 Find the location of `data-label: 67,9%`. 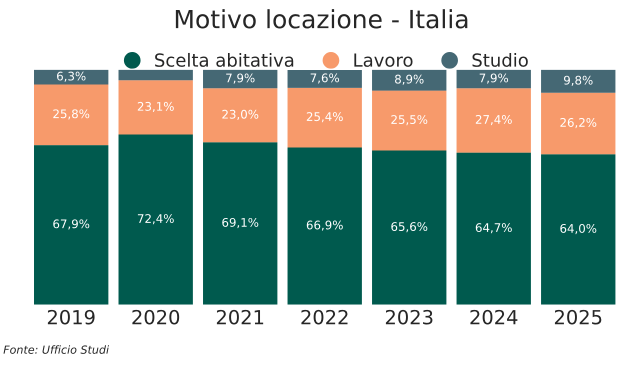

data-label: 67,9% is located at coordinates (71, 224).